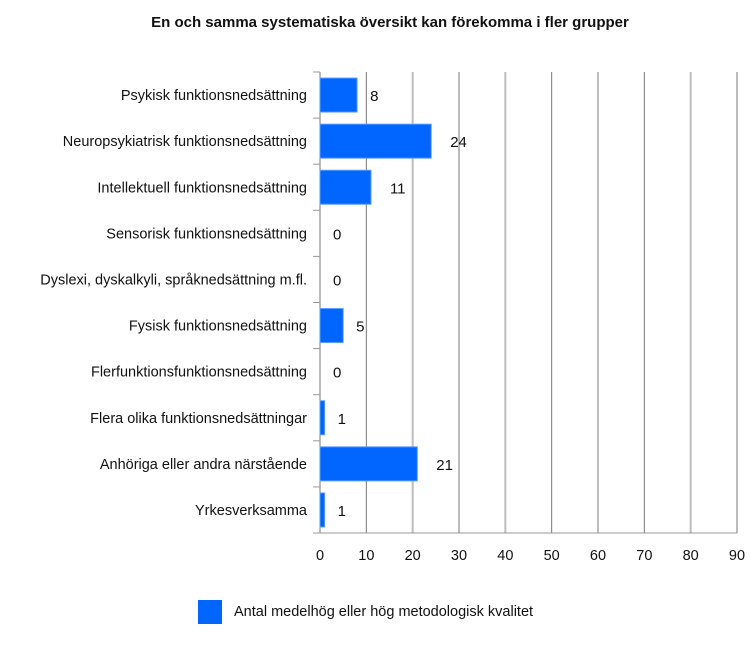 The width and height of the screenshot is (750, 645). I want to click on x-tick-label: 60, so click(598, 556).